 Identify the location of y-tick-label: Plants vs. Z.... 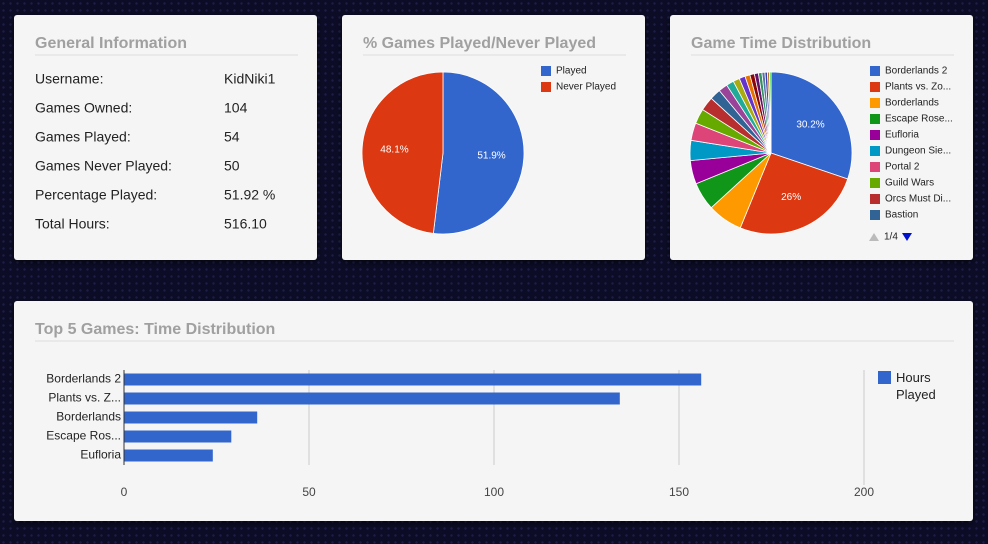
(84, 398).